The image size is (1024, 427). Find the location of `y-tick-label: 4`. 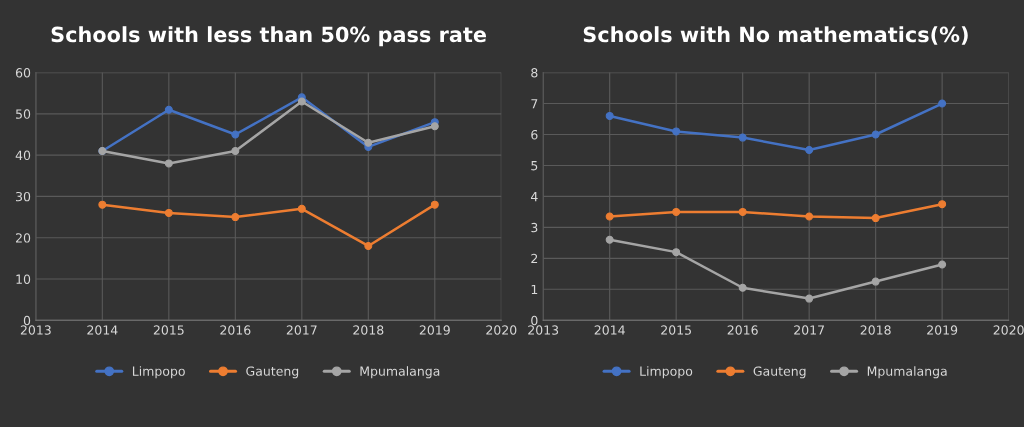

y-tick-label: 4 is located at coordinates (534, 197).